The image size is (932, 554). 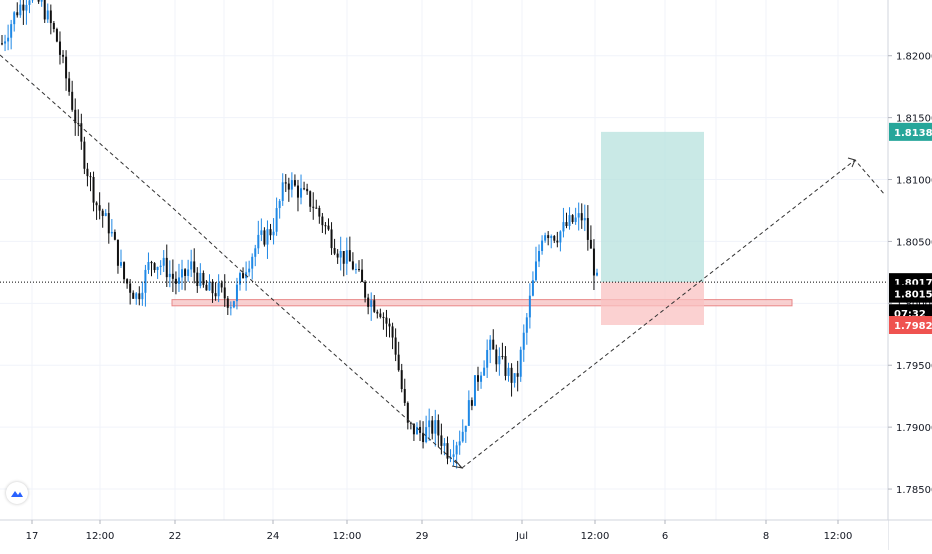 I want to click on time-tick-label: 29, so click(x=422, y=536).